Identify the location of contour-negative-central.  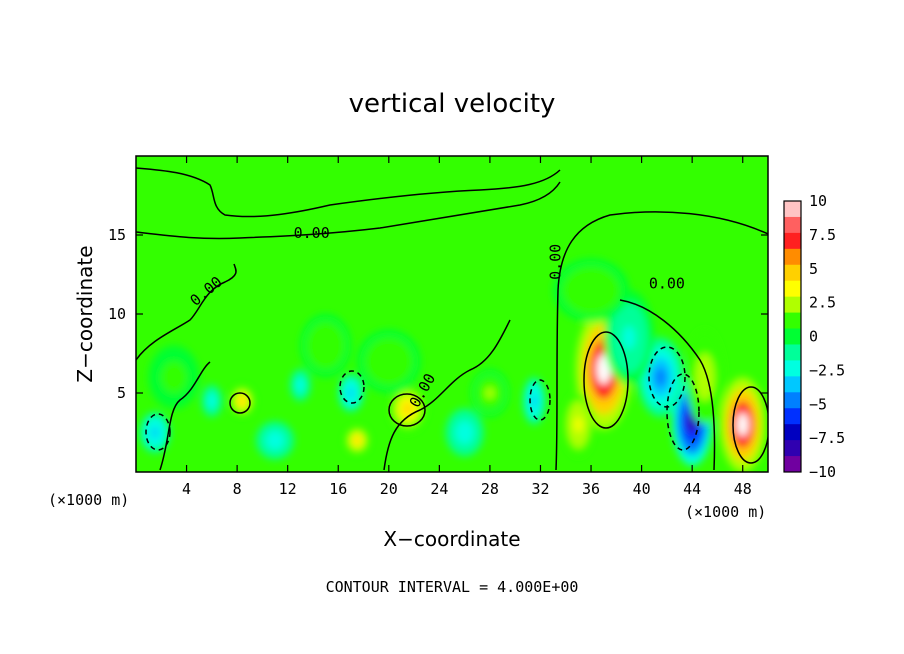
(667, 377).